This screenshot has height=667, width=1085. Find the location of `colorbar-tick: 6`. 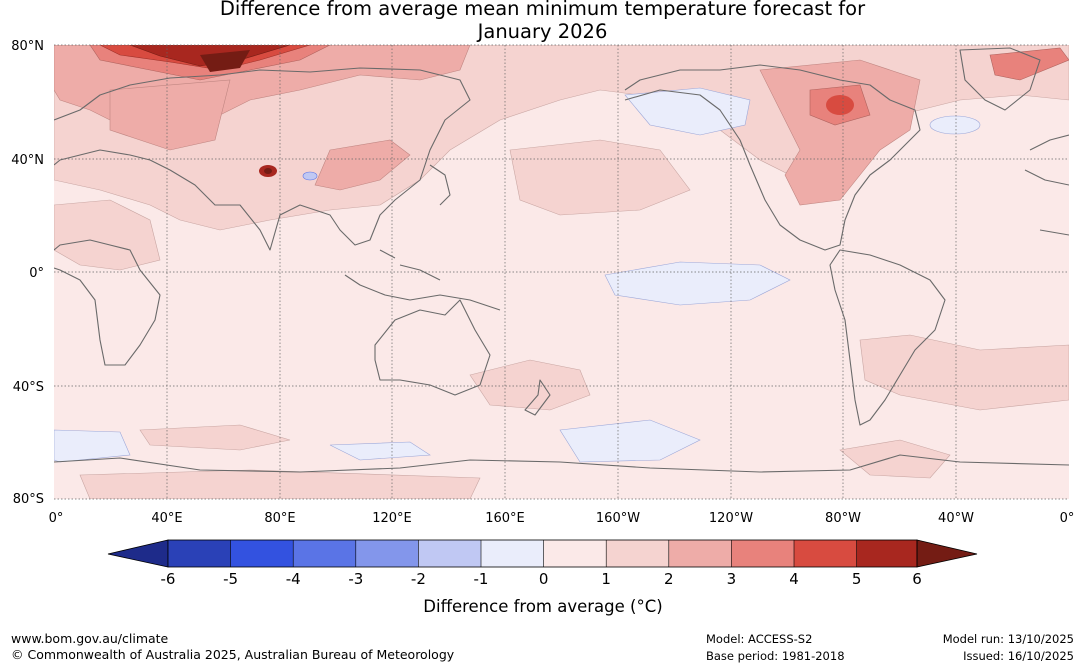

colorbar-tick: 6 is located at coordinates (917, 579).